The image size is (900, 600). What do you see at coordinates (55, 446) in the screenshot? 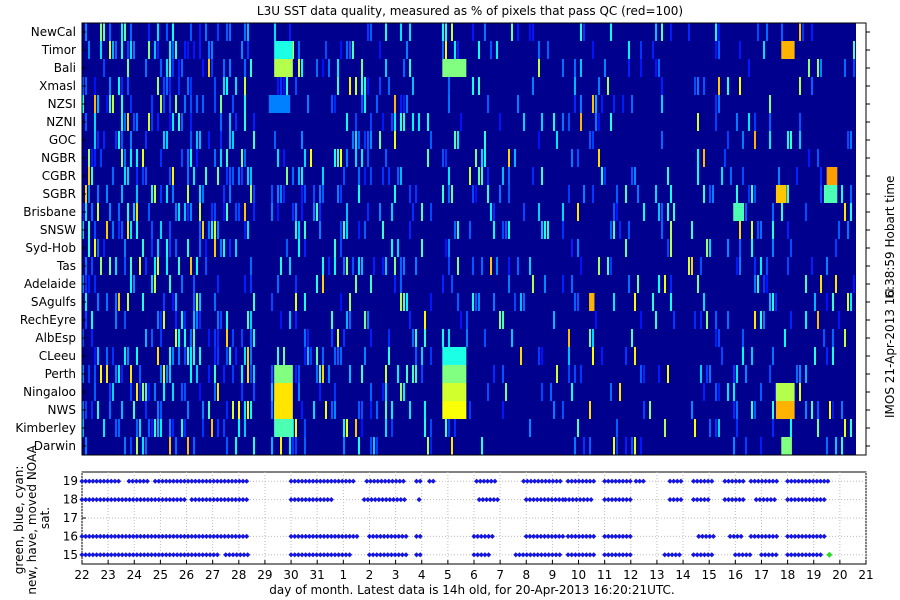
I see `row-label: Darwin` at bounding box center [55, 446].